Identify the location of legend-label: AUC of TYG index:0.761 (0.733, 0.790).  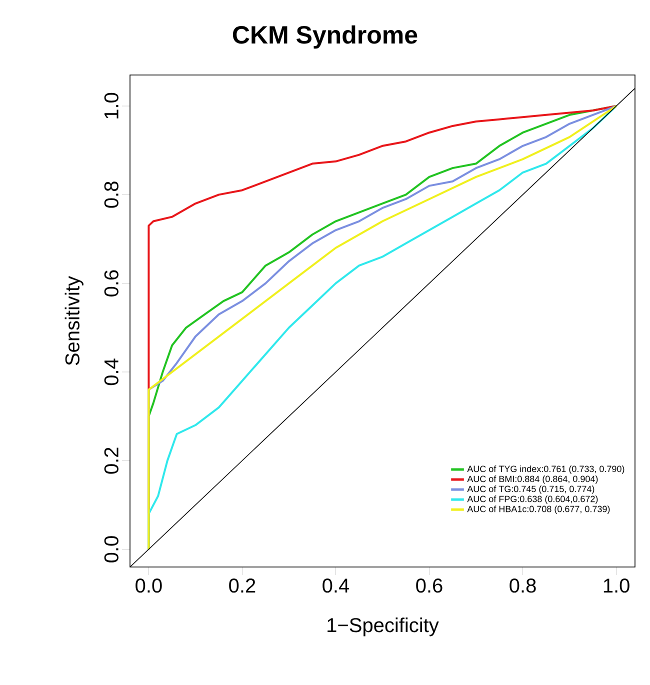
(545, 469).